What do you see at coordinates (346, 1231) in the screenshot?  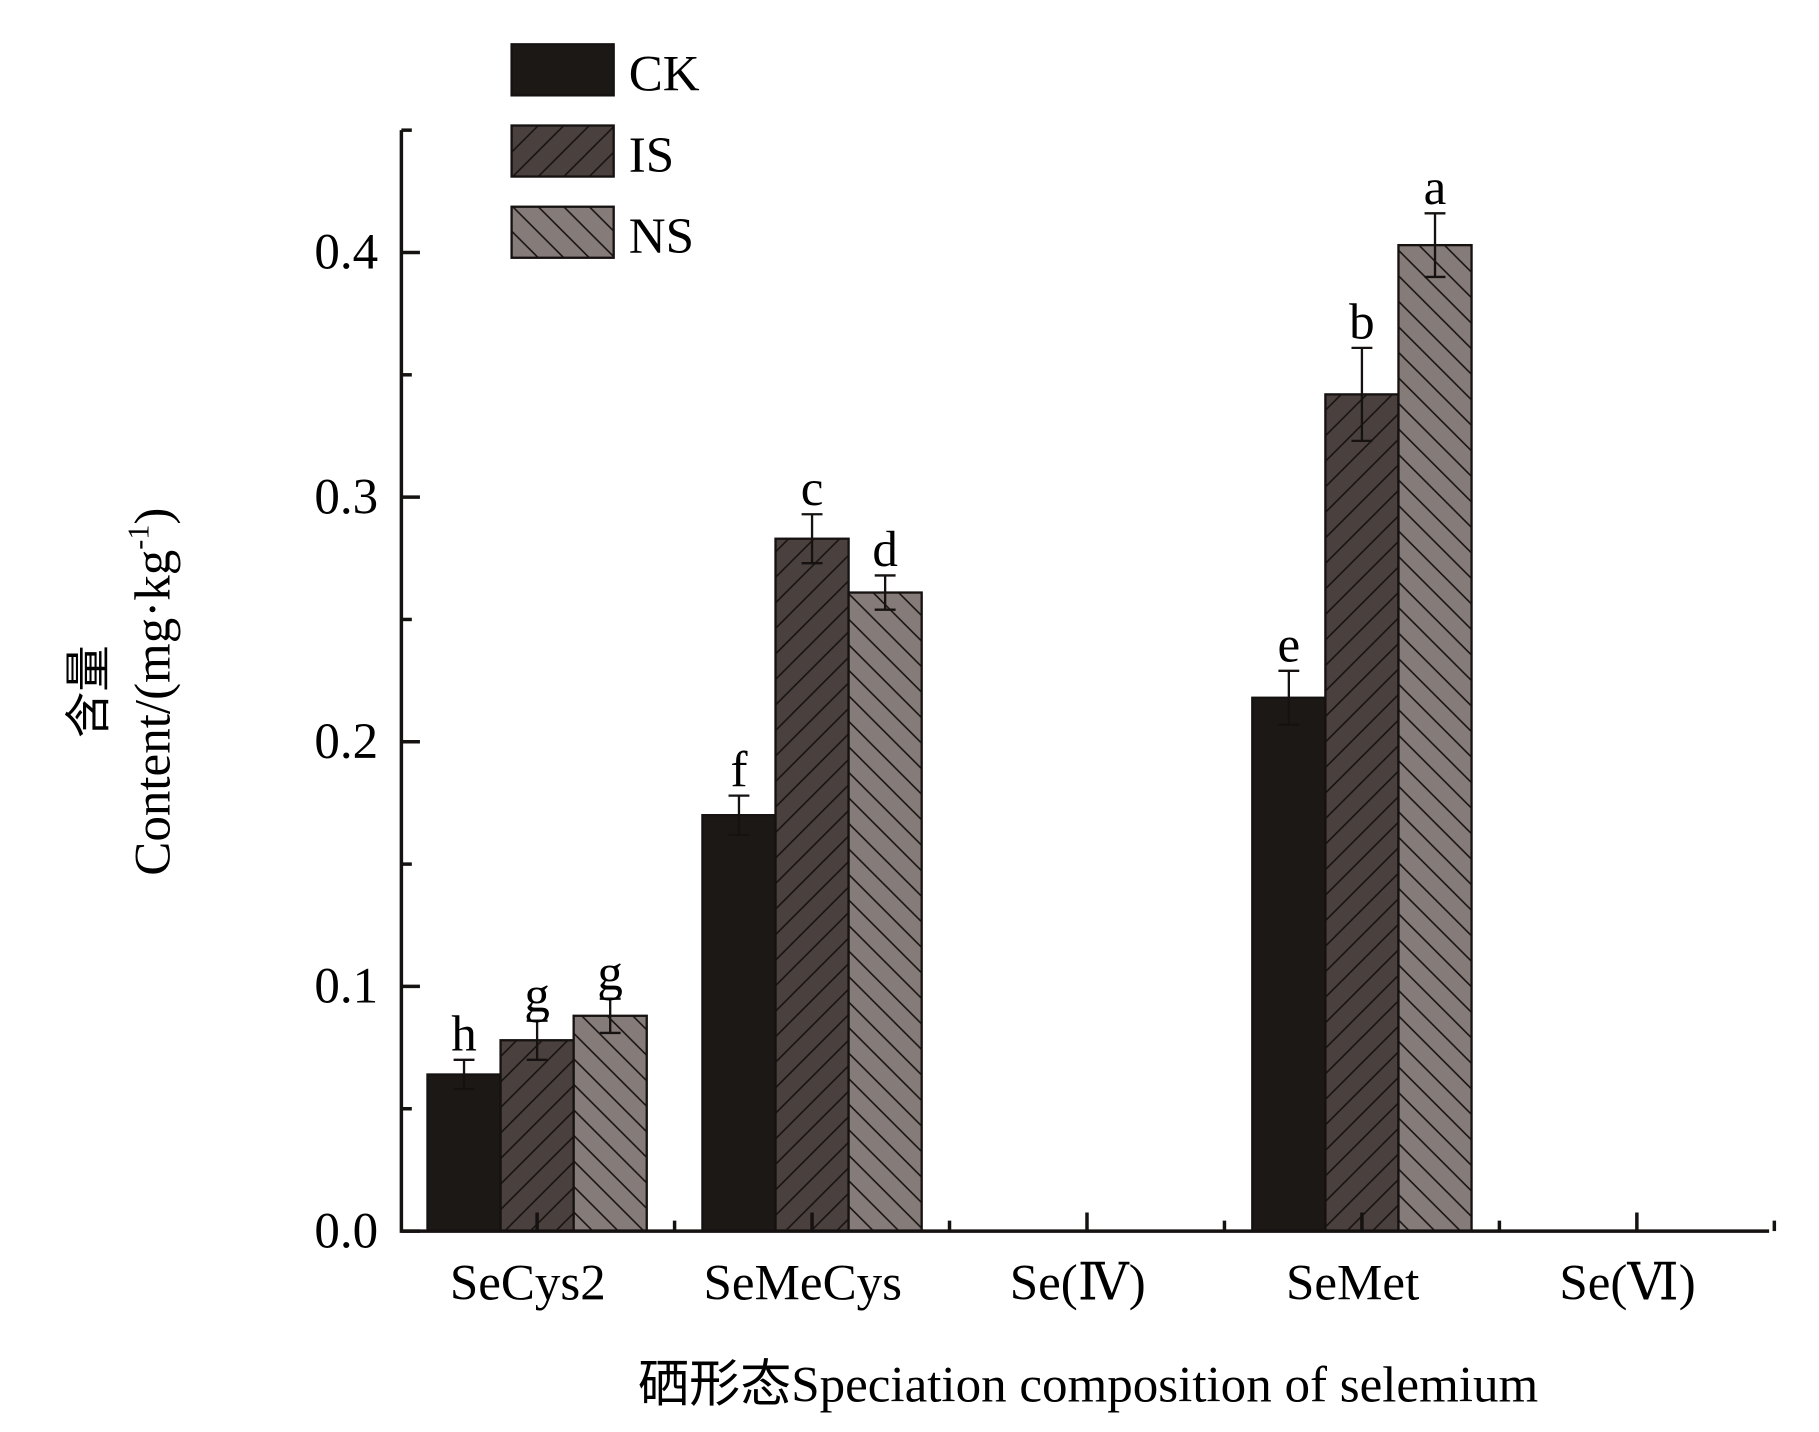 I see `y-tick-label: 0.0` at bounding box center [346, 1231].